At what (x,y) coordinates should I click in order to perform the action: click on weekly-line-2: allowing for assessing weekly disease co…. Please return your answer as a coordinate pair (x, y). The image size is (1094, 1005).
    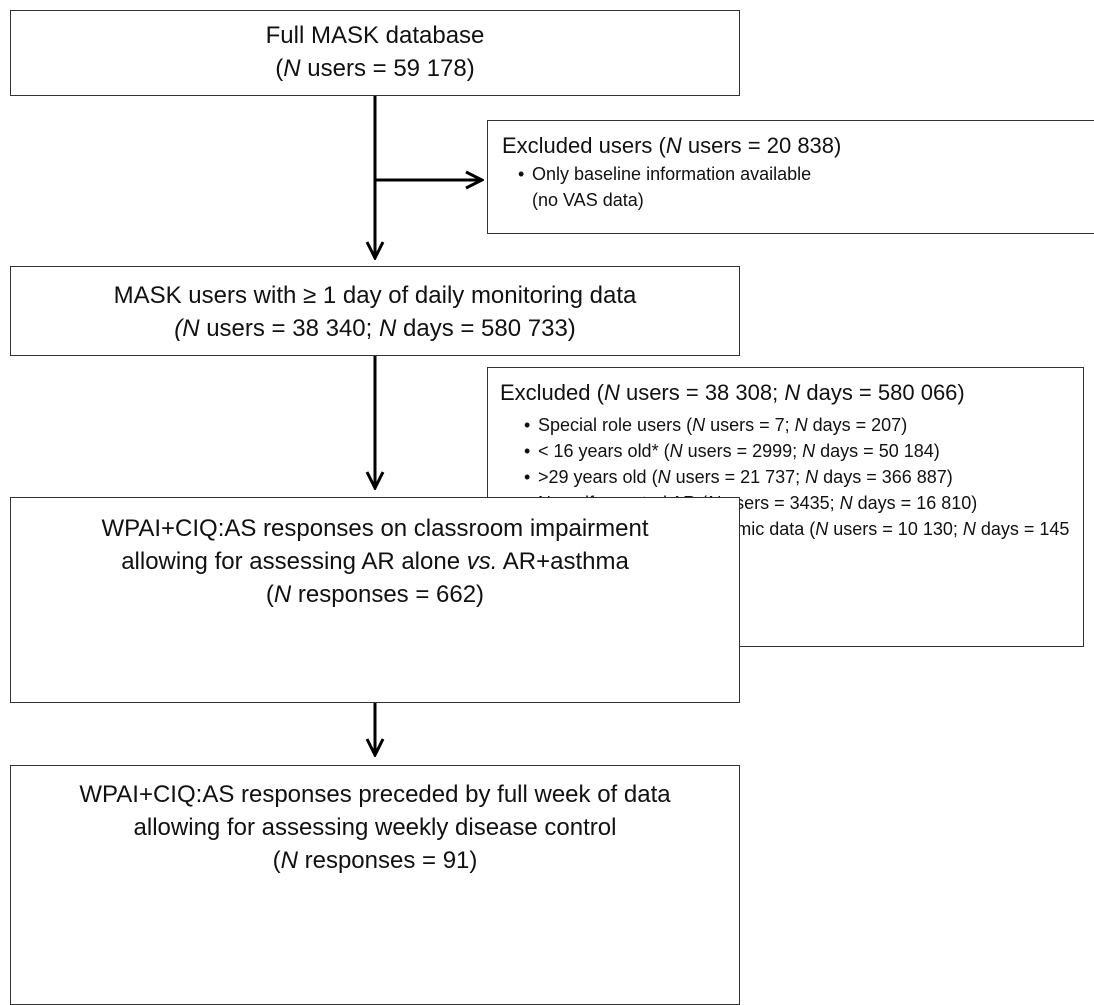
    Looking at the image, I should click on (375, 827).